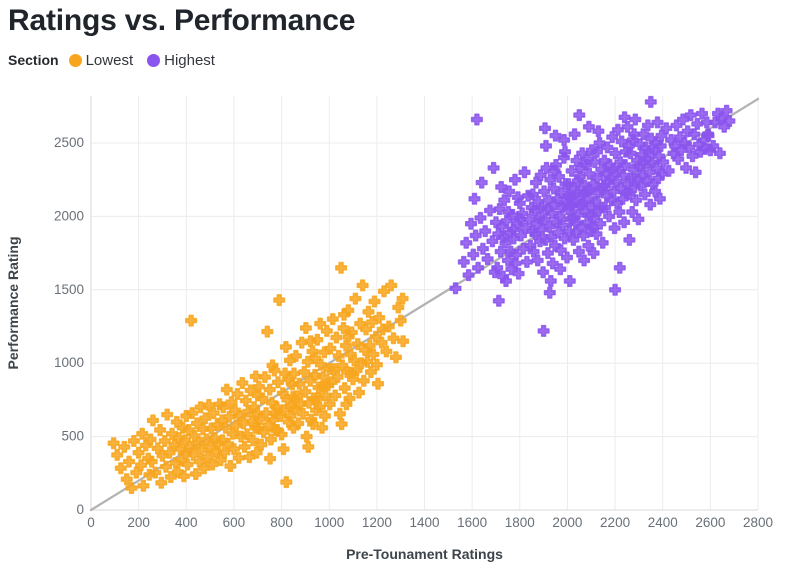 Image resolution: width=788 pixels, height=586 pixels. Describe the element at coordinates (424, 522) in the screenshot. I see `x-tick-label: 1400` at that location.